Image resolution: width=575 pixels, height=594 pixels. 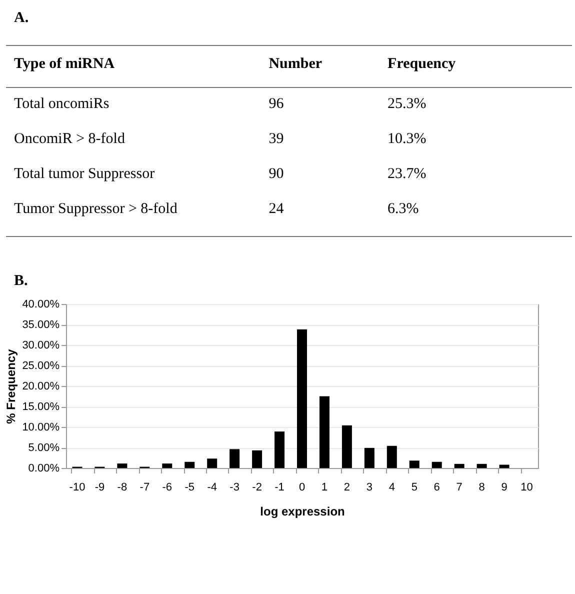 I want to click on x-tick-label: 4, so click(x=391, y=488).